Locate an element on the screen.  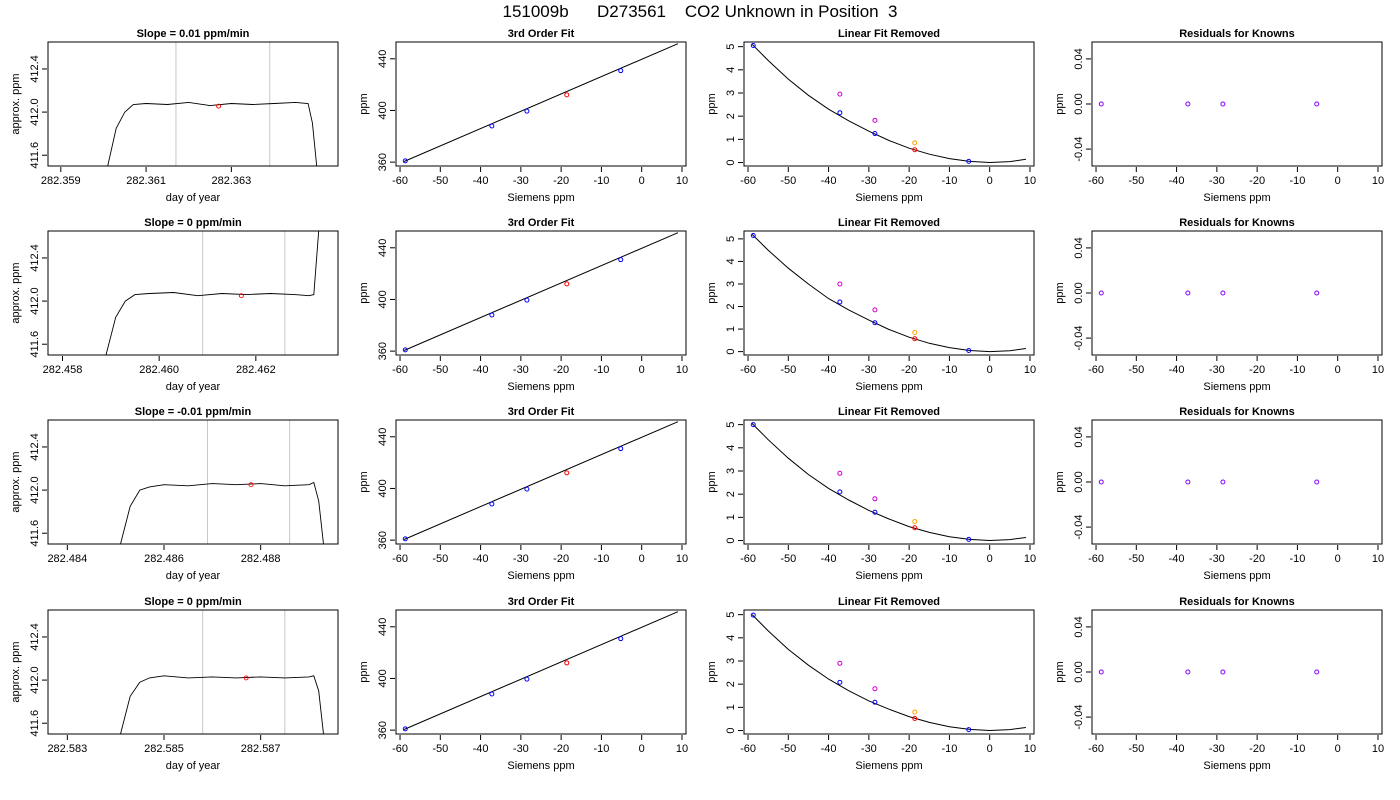
fit-line is located at coordinates (541, 670).